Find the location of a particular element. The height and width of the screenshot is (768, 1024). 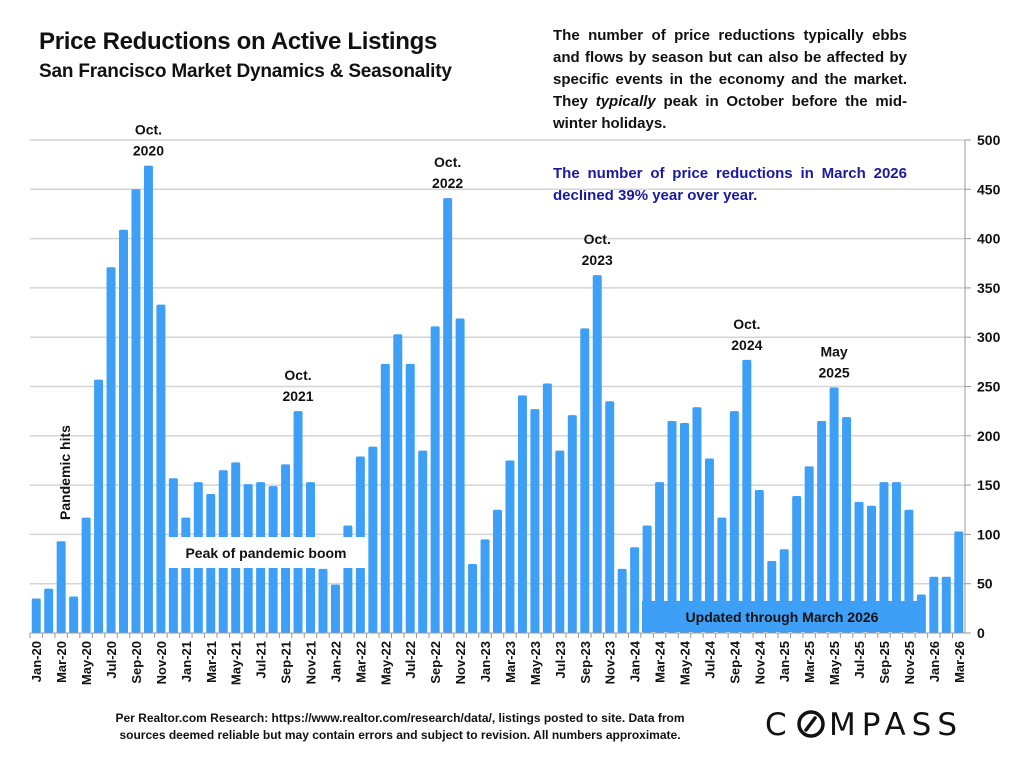

y-tick-label: 50 is located at coordinates (985, 584).